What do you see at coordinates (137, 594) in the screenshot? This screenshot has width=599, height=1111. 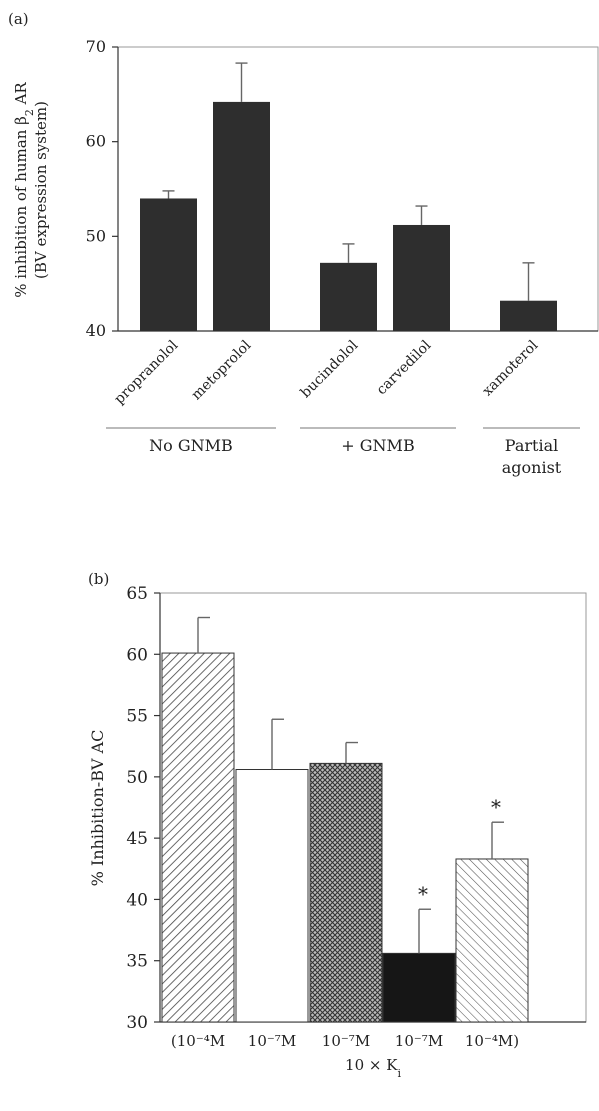 I see `chart-b-y-tick-label: 65` at bounding box center [137, 594].